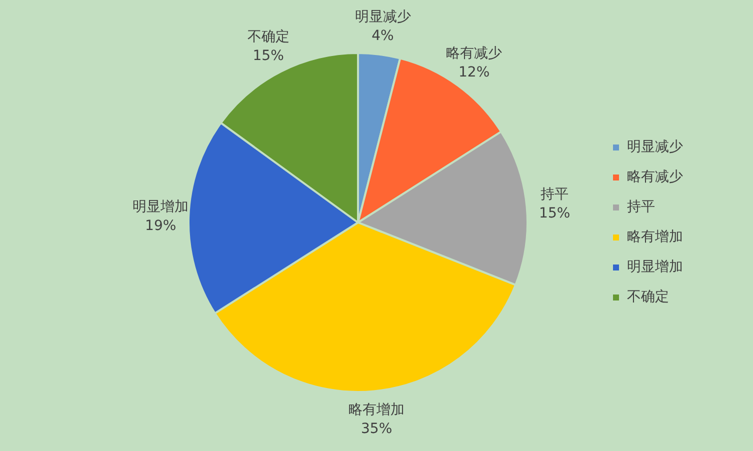 The width and height of the screenshot is (753, 451). Describe the element at coordinates (474, 72) in the screenshot. I see `data-label: 12%` at that location.